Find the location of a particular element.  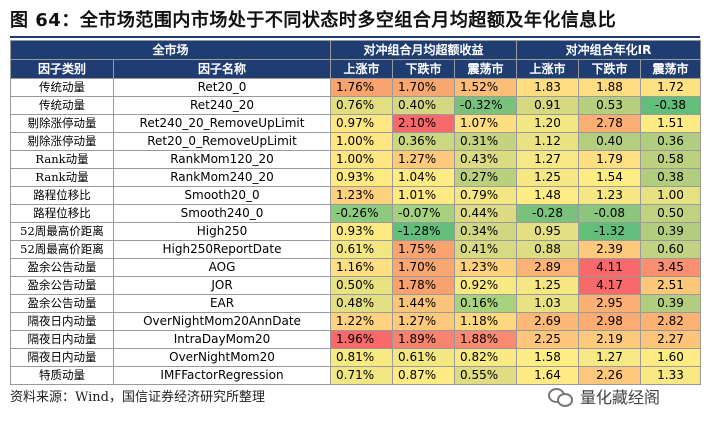

excess-cell: 1.96% is located at coordinates (362, 339).